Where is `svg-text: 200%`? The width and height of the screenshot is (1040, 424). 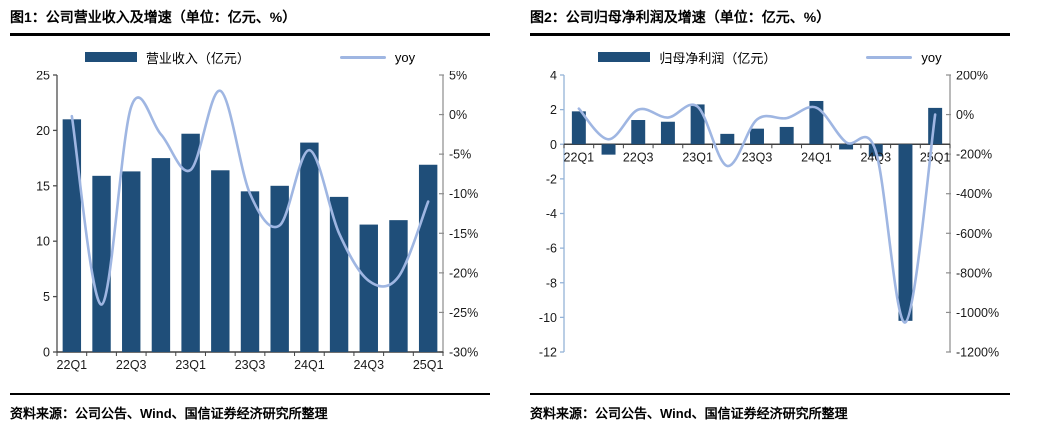 svg-text: 200% is located at coordinates (972, 77).